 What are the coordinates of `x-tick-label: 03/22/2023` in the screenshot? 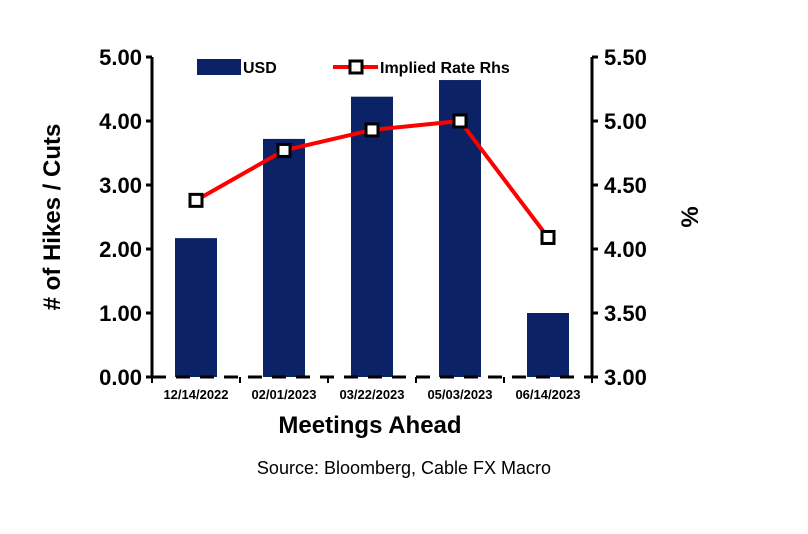 It's located at (371, 394).